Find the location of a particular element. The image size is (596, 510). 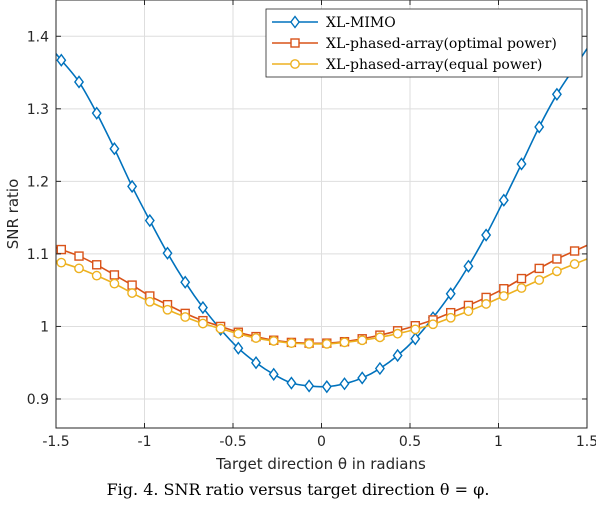

x-tick-label: 0 is located at coordinates (321, 442).